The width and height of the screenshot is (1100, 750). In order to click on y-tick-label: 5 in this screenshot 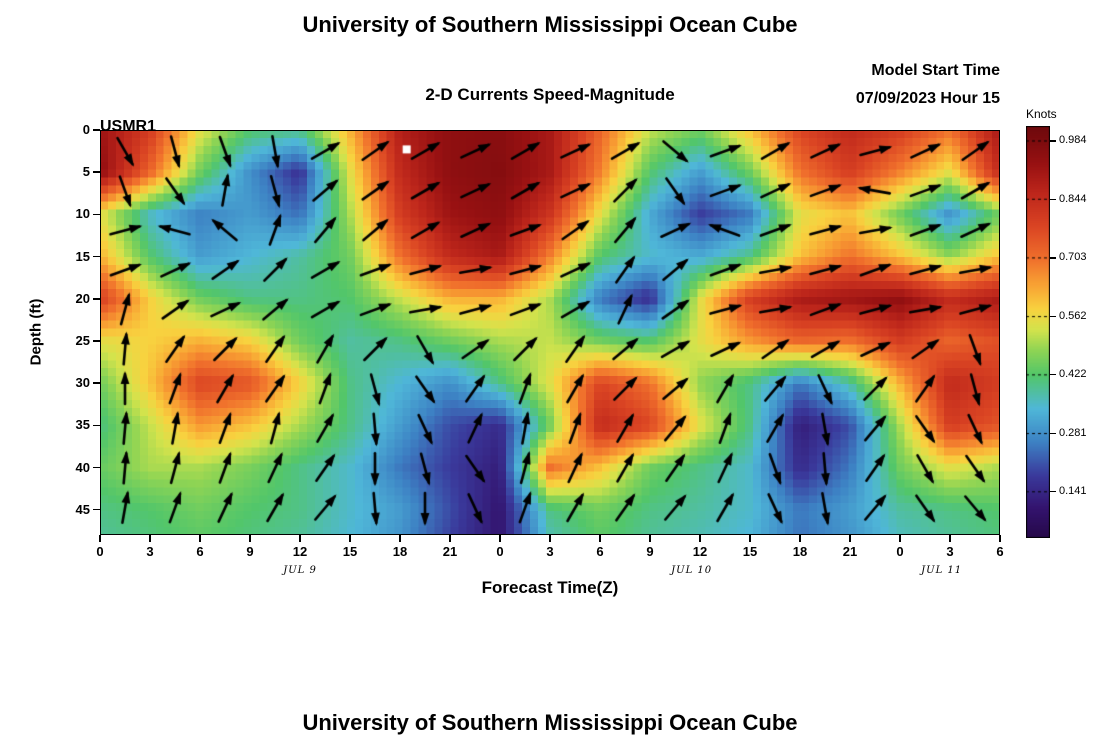, I will do `click(86, 172)`.